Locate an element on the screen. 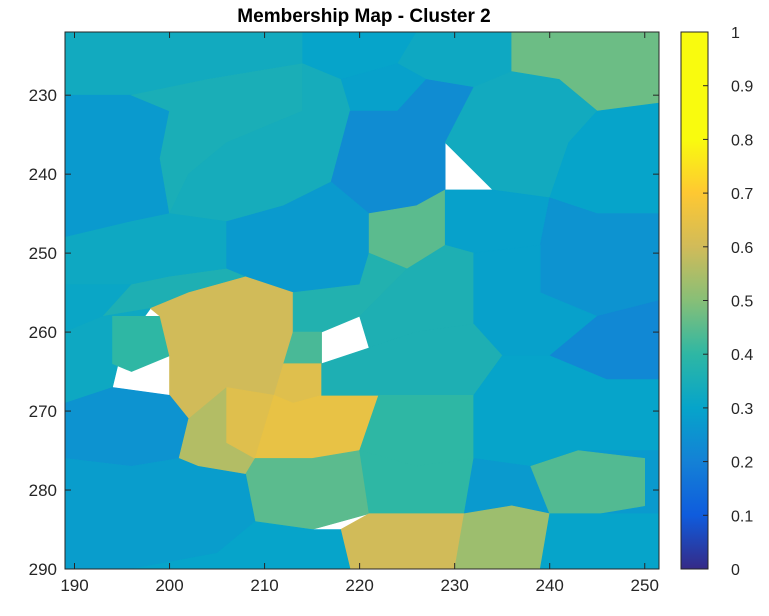 This screenshot has height=616, width=769. colorbar-tick-label: 0 is located at coordinates (735, 570).